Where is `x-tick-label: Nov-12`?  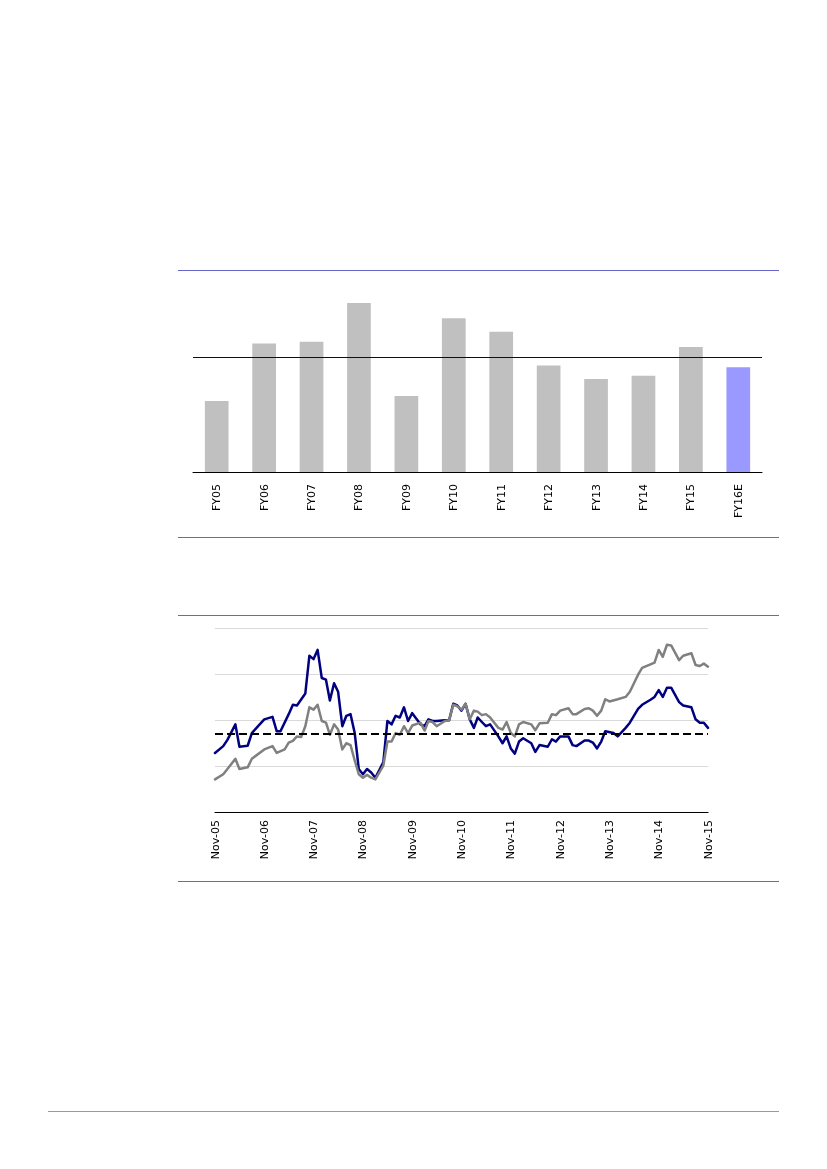
x-tick-label: Nov-12 is located at coordinates (560, 840).